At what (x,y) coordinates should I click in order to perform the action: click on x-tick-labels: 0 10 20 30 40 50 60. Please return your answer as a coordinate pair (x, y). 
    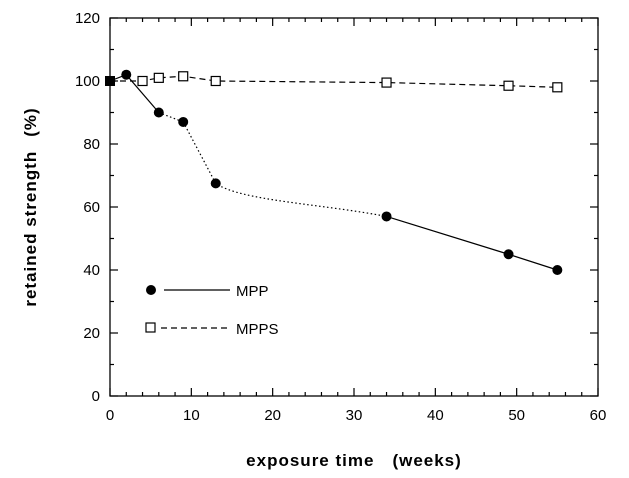
    Looking at the image, I should click on (356, 415).